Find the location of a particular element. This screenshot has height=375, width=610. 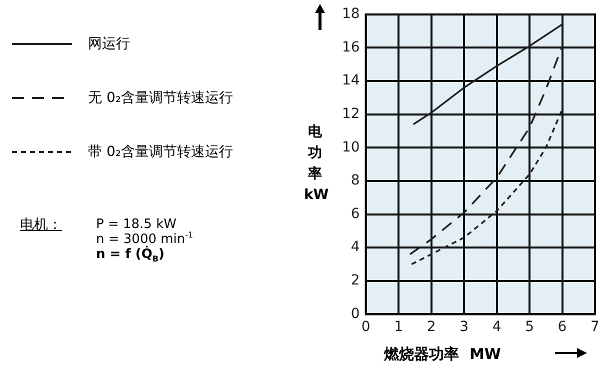

legend-label: 无 0₂含量调节转速运行 is located at coordinates (160, 98).